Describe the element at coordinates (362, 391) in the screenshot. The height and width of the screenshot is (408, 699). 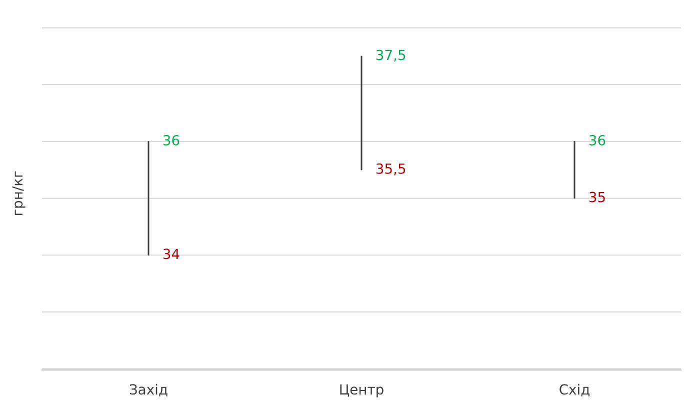
I see `x-tick-label: Центр` at that location.